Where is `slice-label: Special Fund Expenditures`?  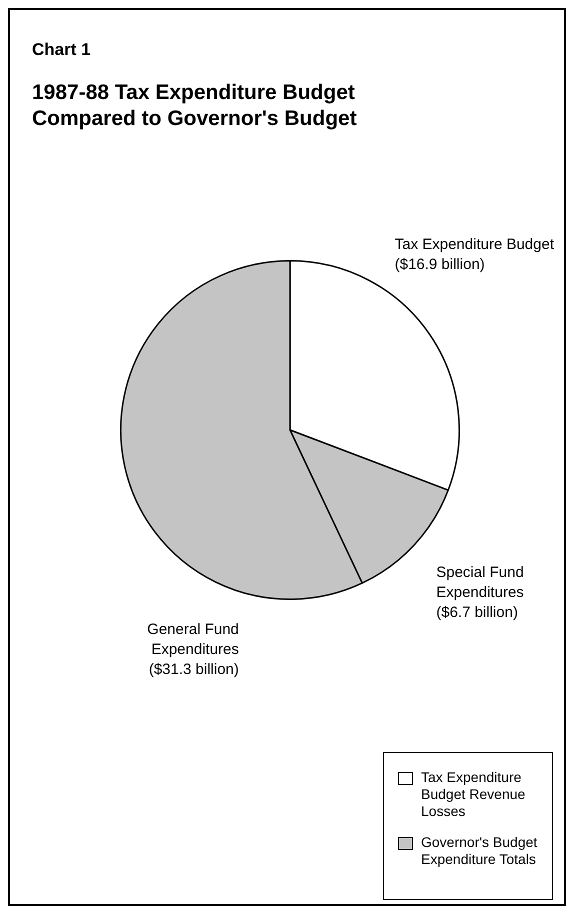
slice-label: Special Fund Expenditures is located at coordinates (480, 582).